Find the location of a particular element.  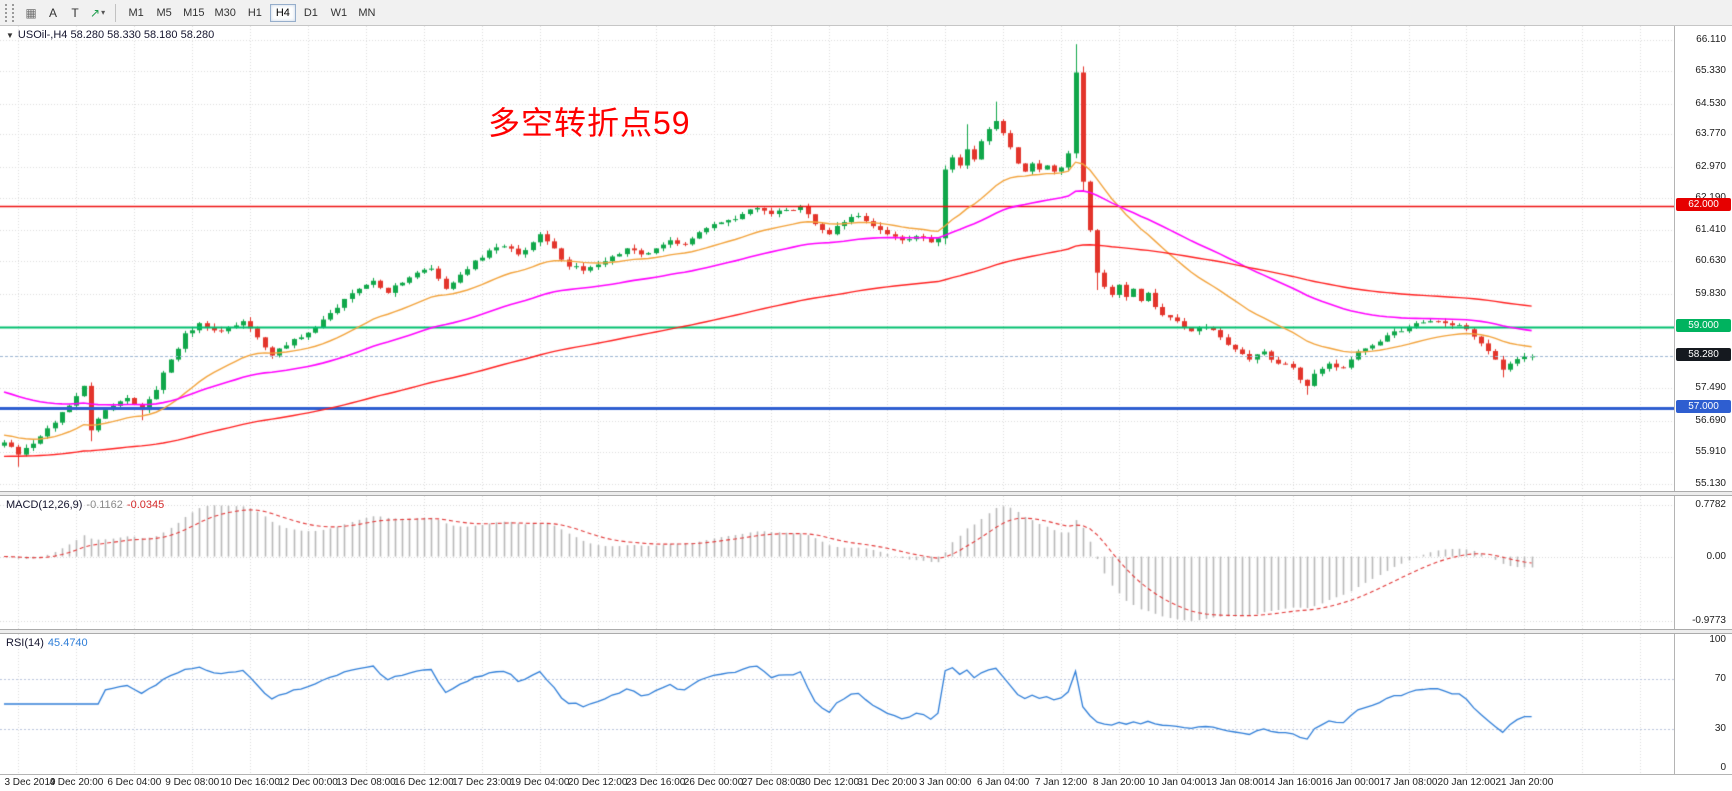

price-axis-label: 62.190 is located at coordinates (1710, 197).